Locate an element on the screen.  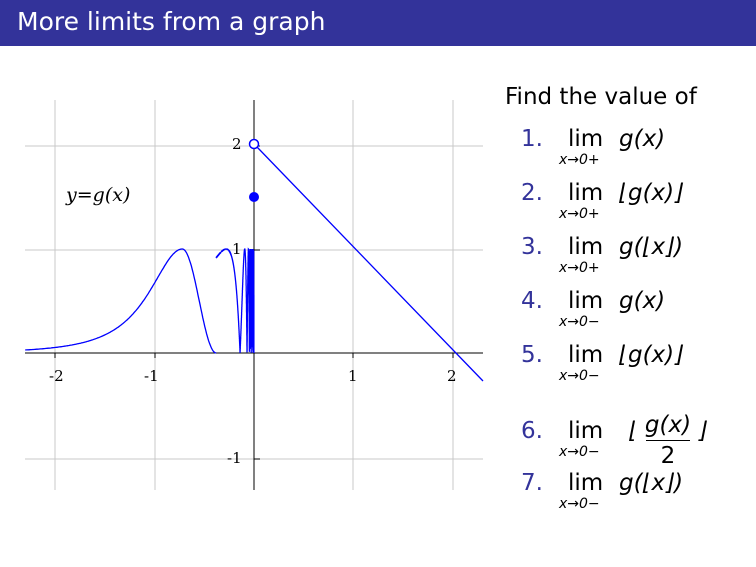
y-tick-label: 1 is located at coordinates (237, 249).